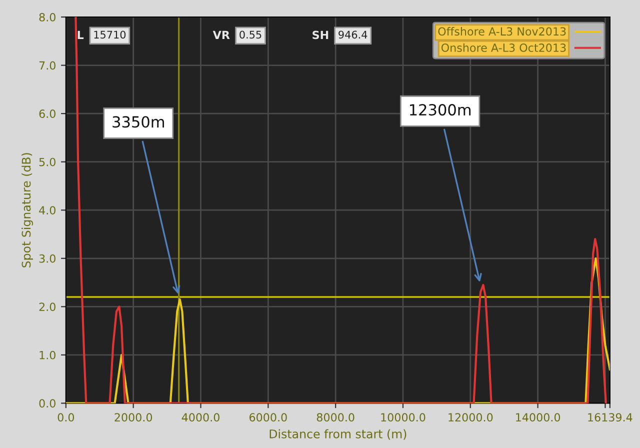 The image size is (640, 448). I want to click on x-tick-label: 12000.0, so click(470, 417).